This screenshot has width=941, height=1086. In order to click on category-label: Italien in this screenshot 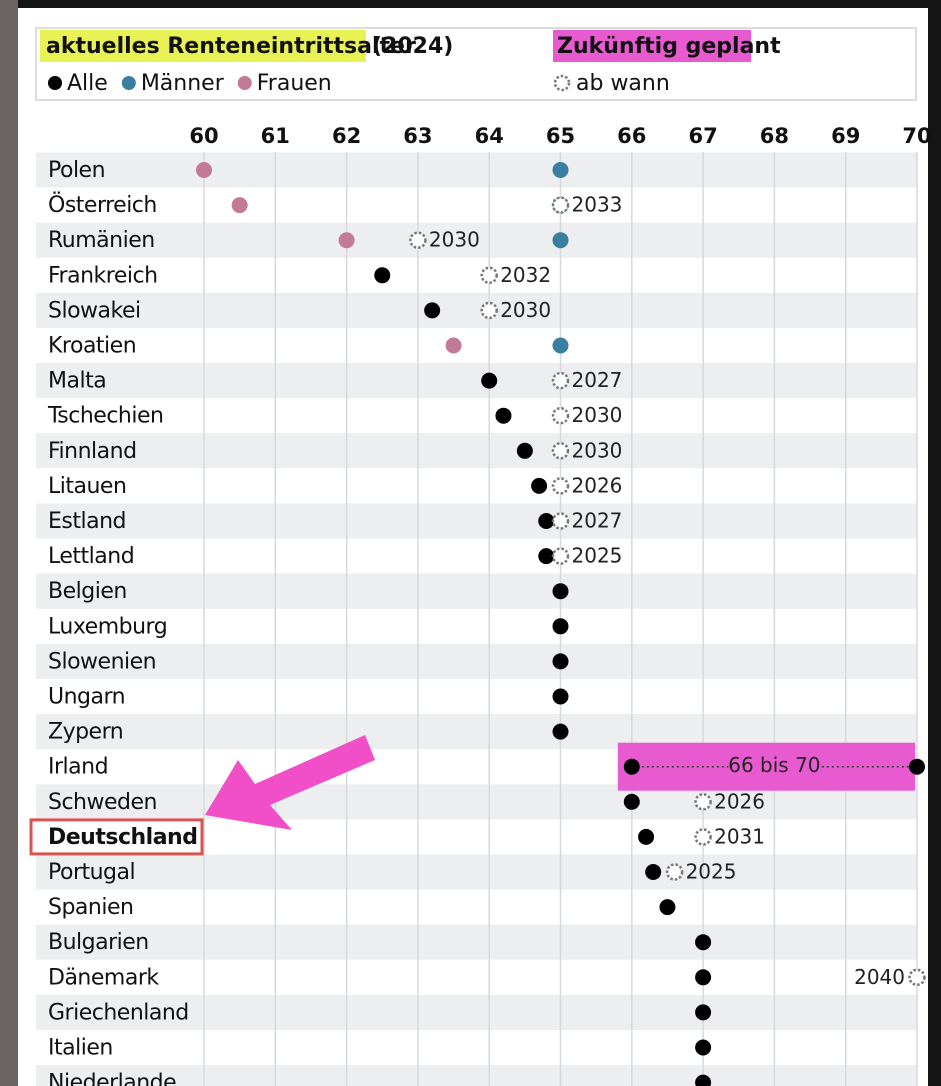, I will do `click(80, 1048)`.